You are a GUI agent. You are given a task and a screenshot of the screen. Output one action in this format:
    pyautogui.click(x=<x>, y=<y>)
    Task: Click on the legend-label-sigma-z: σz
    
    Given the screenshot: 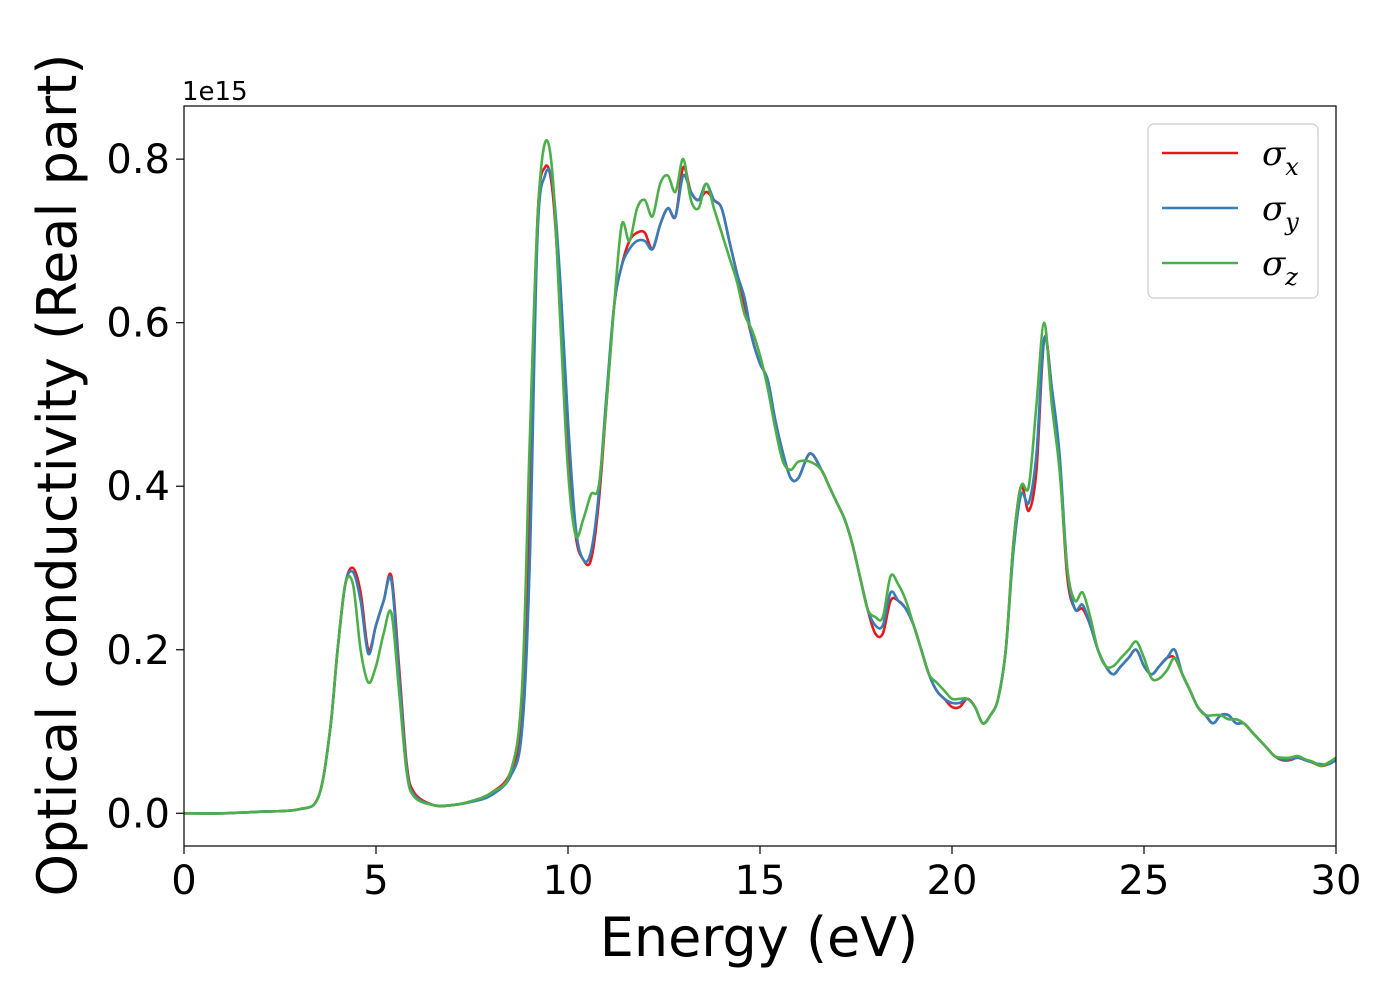 What is the action you would take?
    pyautogui.click(x=1280, y=267)
    